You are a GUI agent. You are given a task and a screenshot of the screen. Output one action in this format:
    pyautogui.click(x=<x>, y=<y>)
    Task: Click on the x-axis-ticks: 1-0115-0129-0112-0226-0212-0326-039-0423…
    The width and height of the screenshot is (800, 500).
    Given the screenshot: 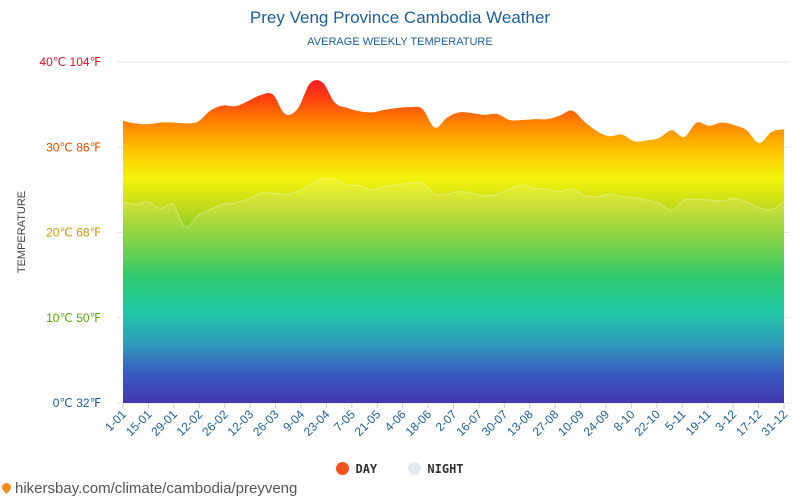 What is the action you would take?
    pyautogui.click(x=446, y=421)
    